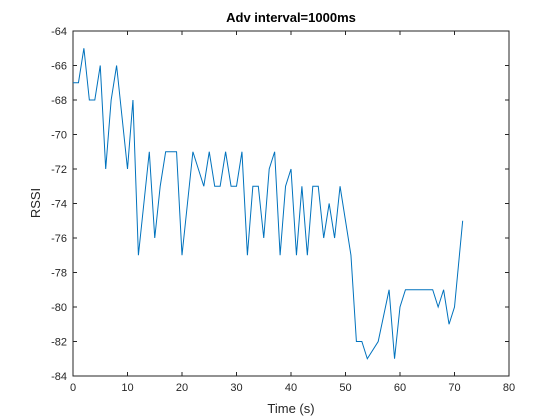 This screenshot has height=420, width=560. I want to click on x-tick-label: 80, so click(509, 388).